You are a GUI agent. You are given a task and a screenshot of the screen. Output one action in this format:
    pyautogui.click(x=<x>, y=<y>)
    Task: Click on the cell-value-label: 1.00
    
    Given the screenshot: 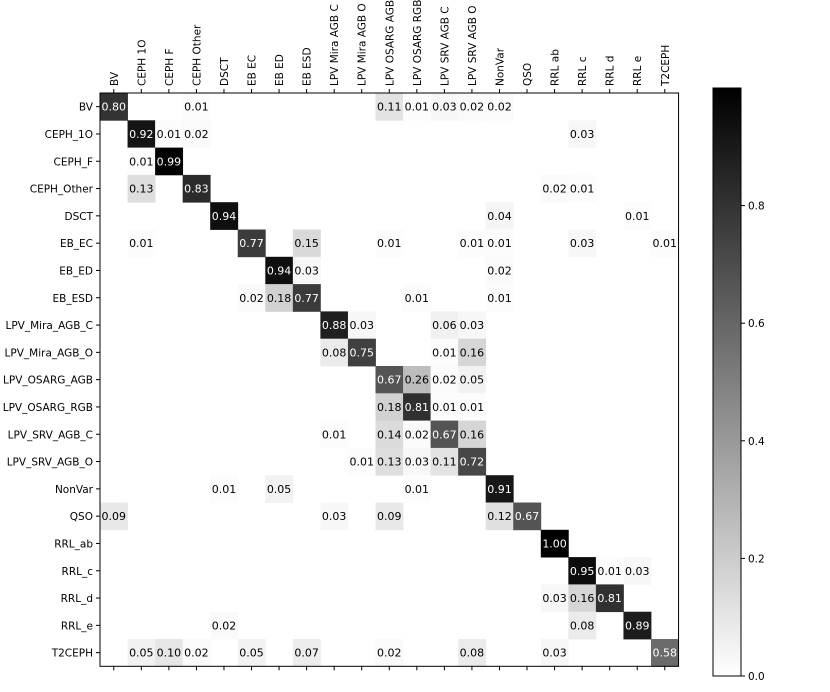 What is the action you would take?
    pyautogui.click(x=554, y=543)
    